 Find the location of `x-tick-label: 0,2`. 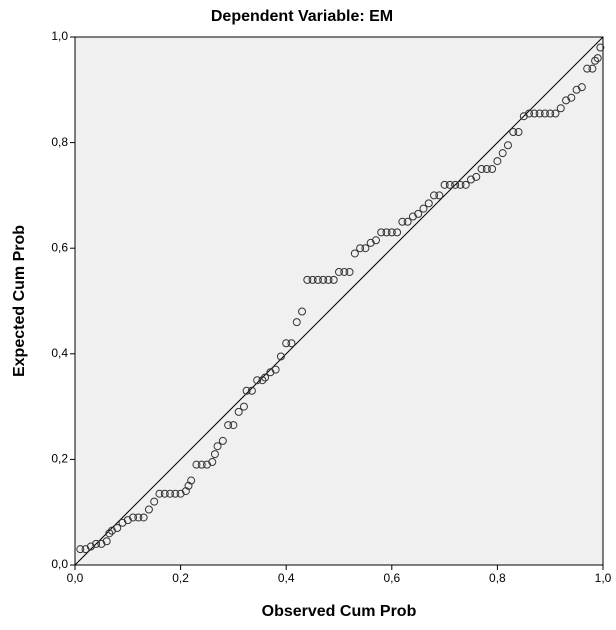

x-tick-label: 0,2 is located at coordinates (180, 578).